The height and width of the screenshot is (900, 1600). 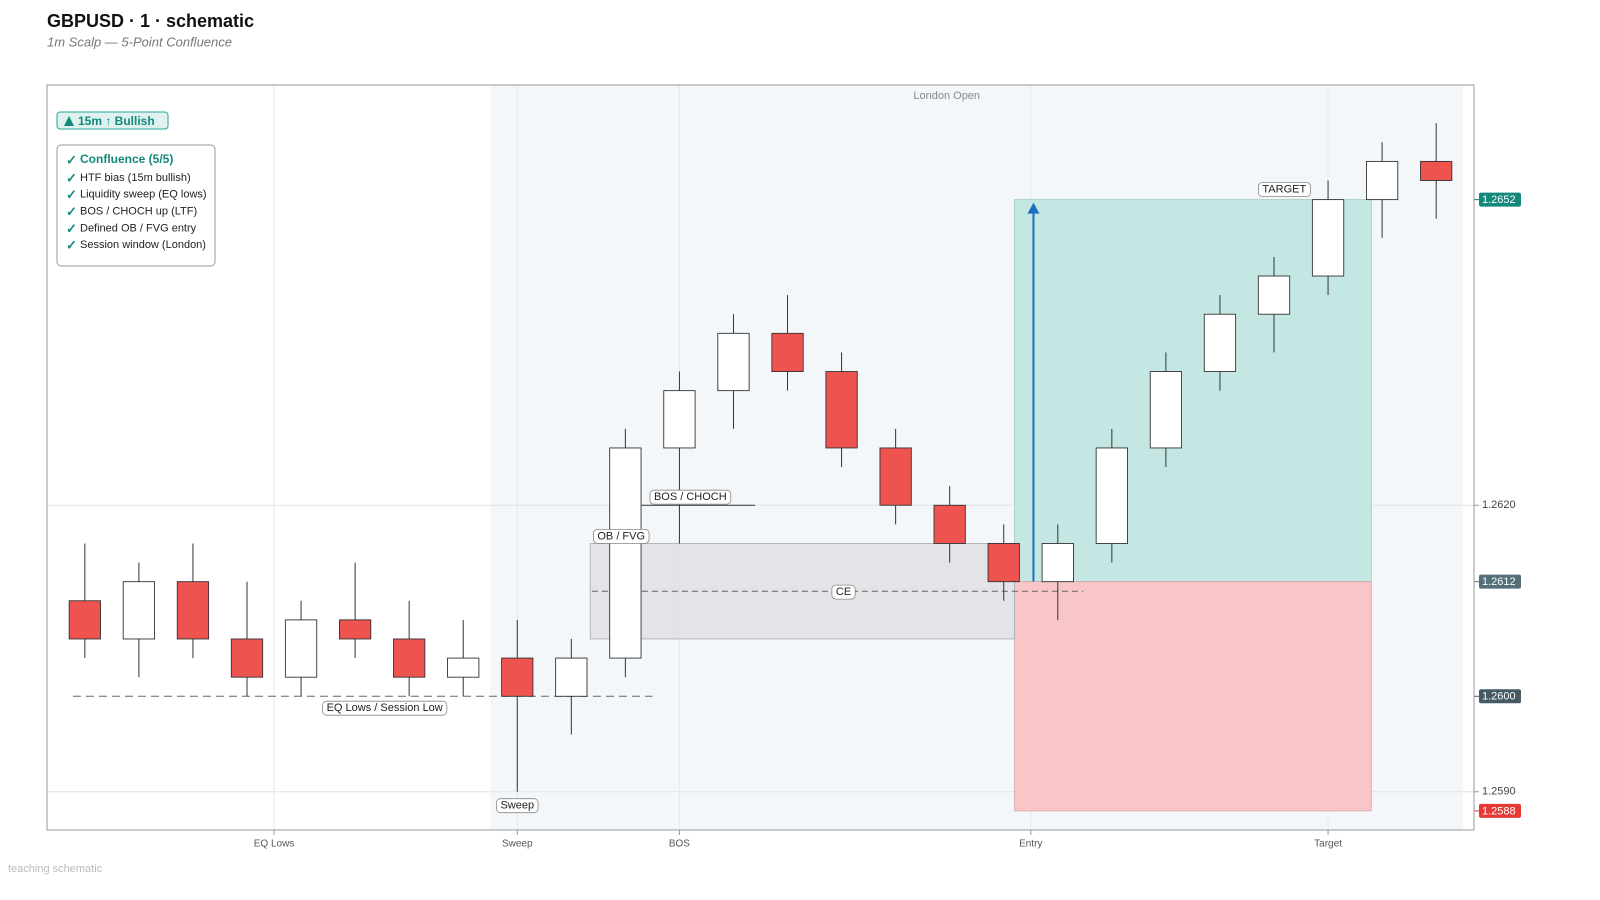 I want to click on x-tick-label: EQ Lows, so click(x=274, y=844).